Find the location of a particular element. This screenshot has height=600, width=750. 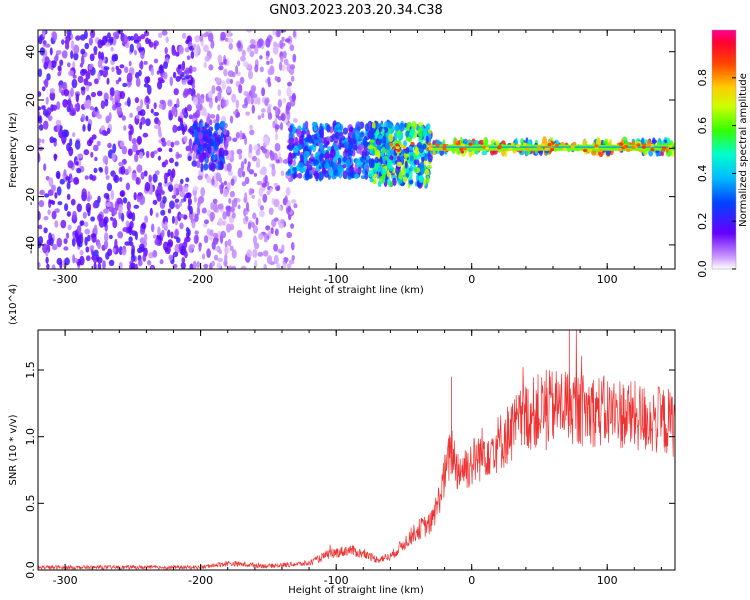

colorbar-tick-label: 0.2 is located at coordinates (702, 221).